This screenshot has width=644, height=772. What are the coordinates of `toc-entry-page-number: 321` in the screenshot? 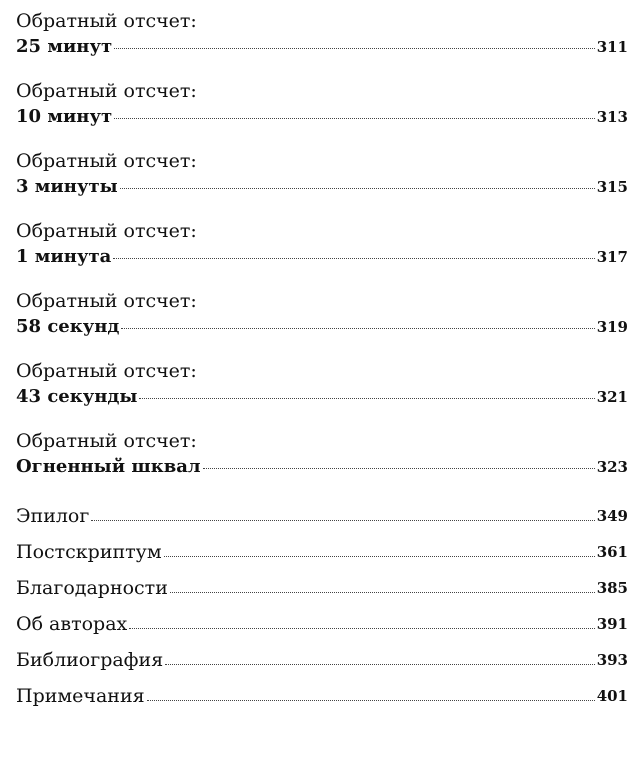 It's located at (612, 397).